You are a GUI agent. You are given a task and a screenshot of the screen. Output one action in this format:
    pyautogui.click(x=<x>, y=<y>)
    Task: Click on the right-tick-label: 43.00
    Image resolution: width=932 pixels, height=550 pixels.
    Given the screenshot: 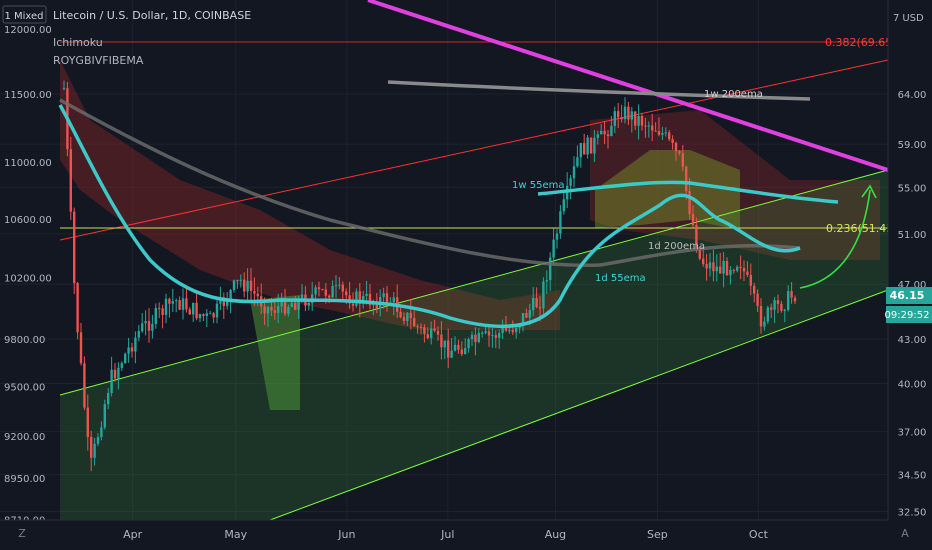 What is the action you would take?
    pyautogui.click(x=912, y=340)
    